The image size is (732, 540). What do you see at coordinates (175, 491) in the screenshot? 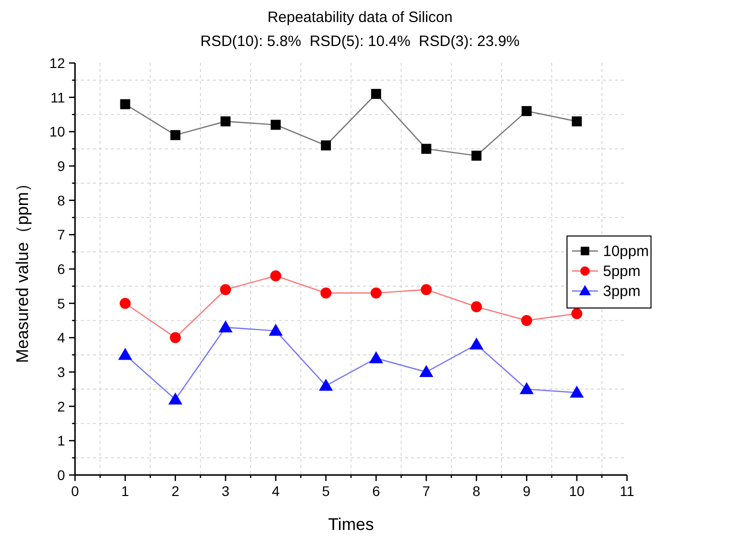
I see `x-tick-label: 2` at bounding box center [175, 491].